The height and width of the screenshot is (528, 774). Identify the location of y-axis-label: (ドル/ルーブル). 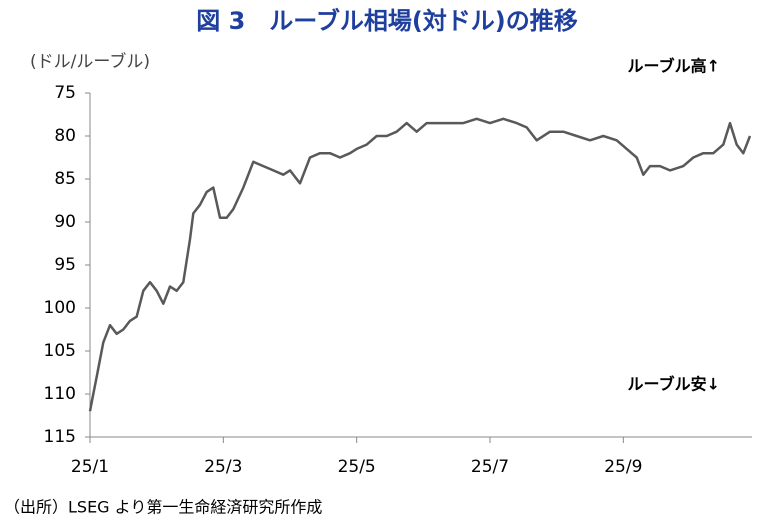
(90, 61).